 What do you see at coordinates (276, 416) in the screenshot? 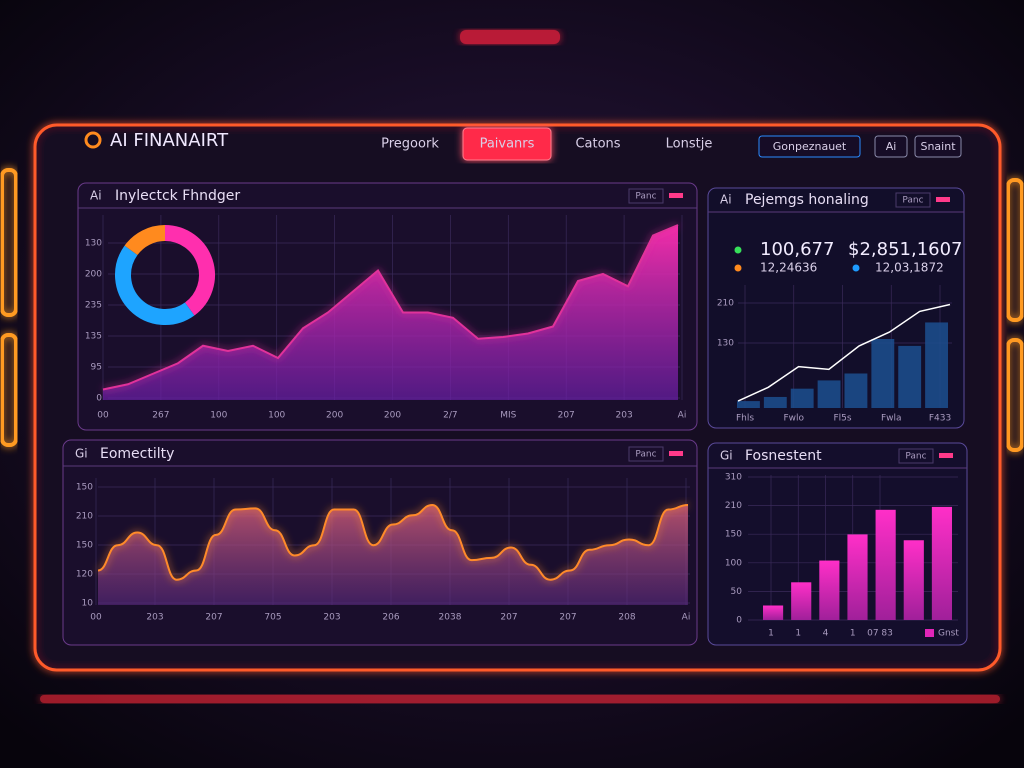
I see `x-tick-label: 100` at bounding box center [276, 416].